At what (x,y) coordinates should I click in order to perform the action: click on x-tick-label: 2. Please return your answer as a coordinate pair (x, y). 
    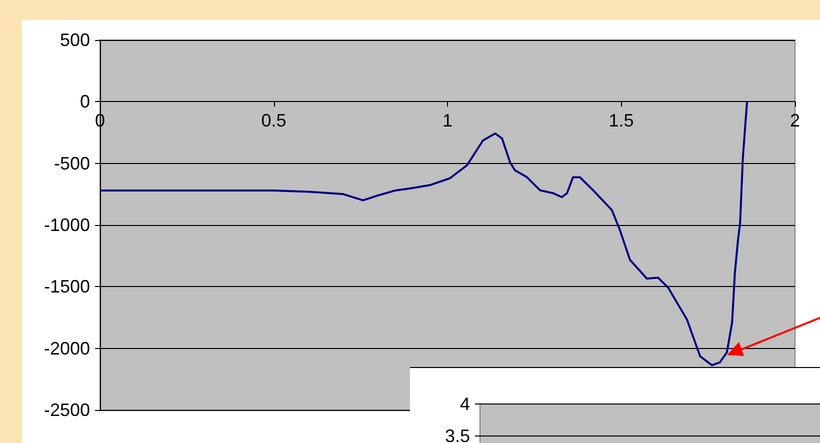
    Looking at the image, I should click on (795, 120).